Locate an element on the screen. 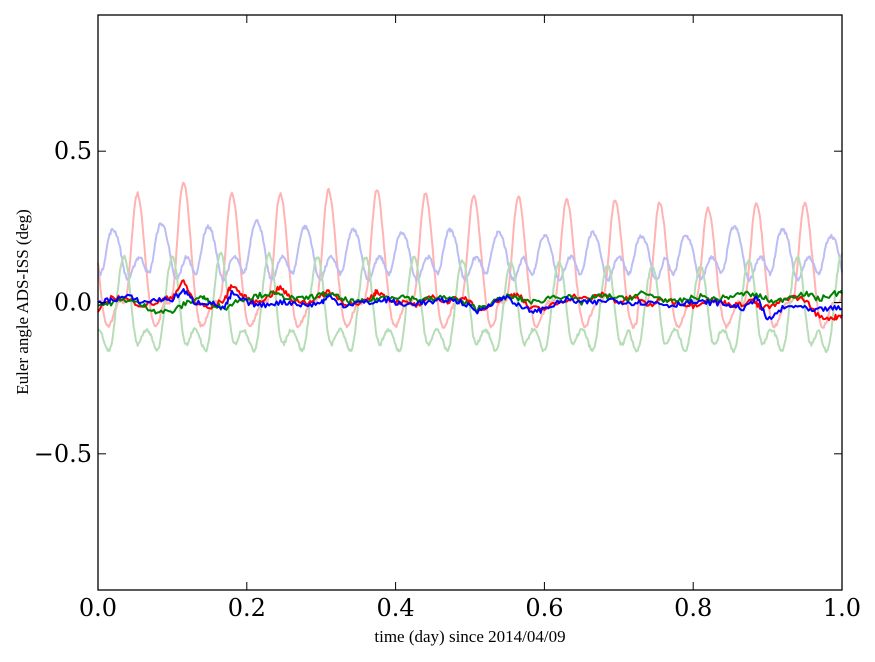 The width and height of the screenshot is (875, 662). y-tick-label: 0.0 is located at coordinates (73, 303).